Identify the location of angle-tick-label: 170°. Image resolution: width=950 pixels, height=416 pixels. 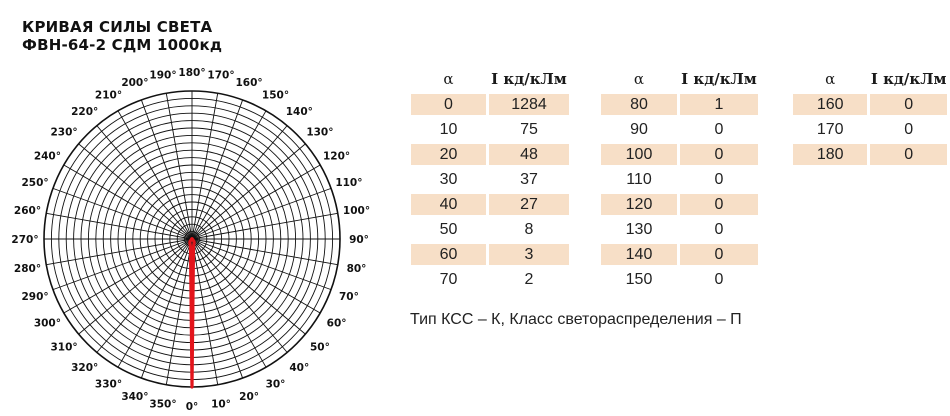
(220, 76).